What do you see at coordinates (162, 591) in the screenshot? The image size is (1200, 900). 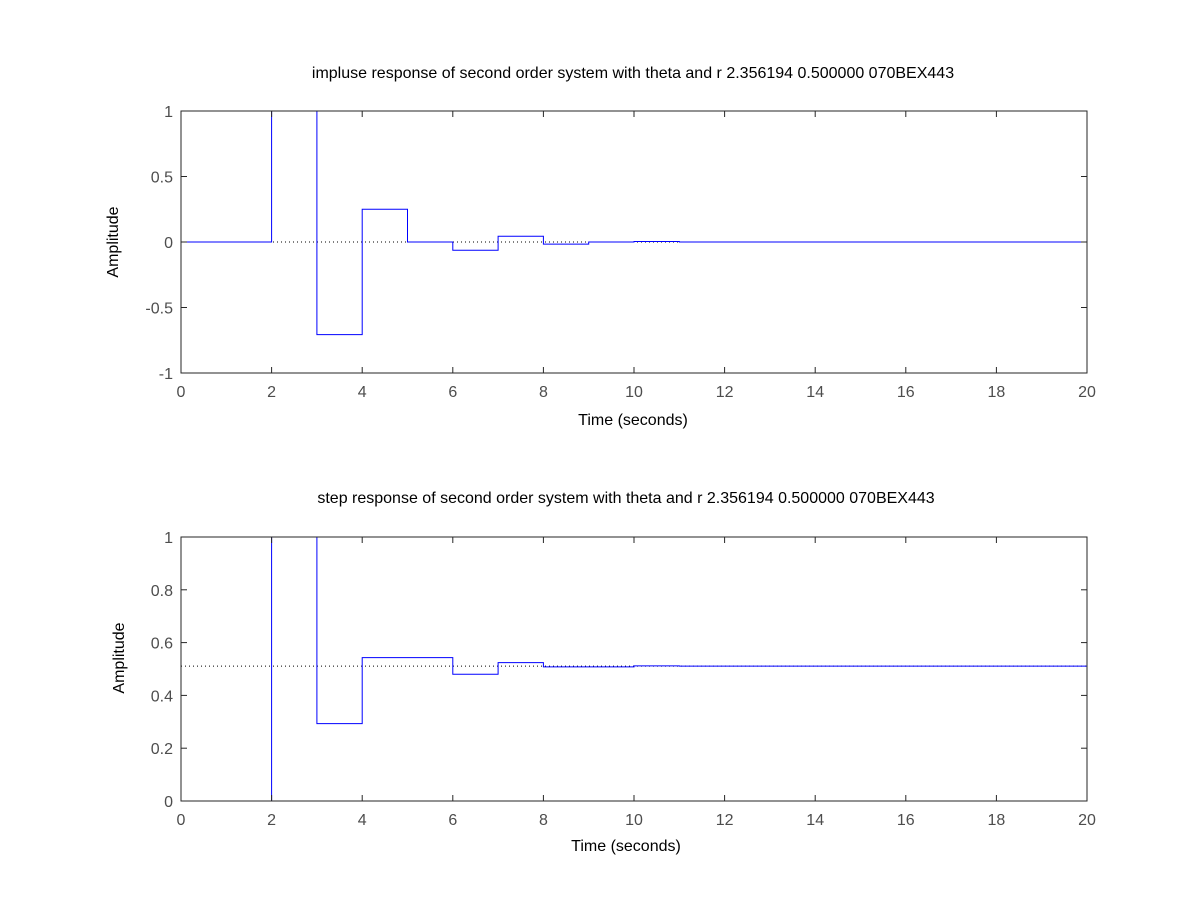 I see `y-tick-label: 0.8` at bounding box center [162, 591].